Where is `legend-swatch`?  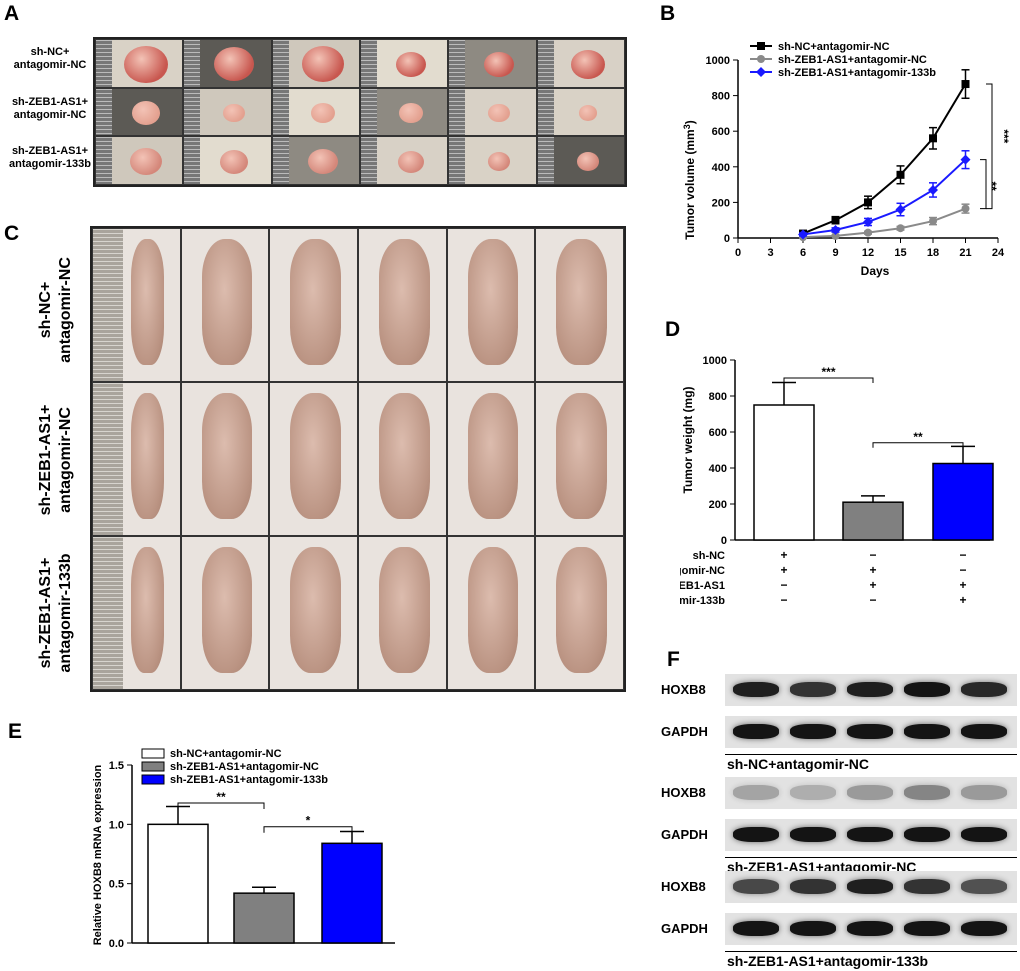 legend-swatch is located at coordinates (153, 779).